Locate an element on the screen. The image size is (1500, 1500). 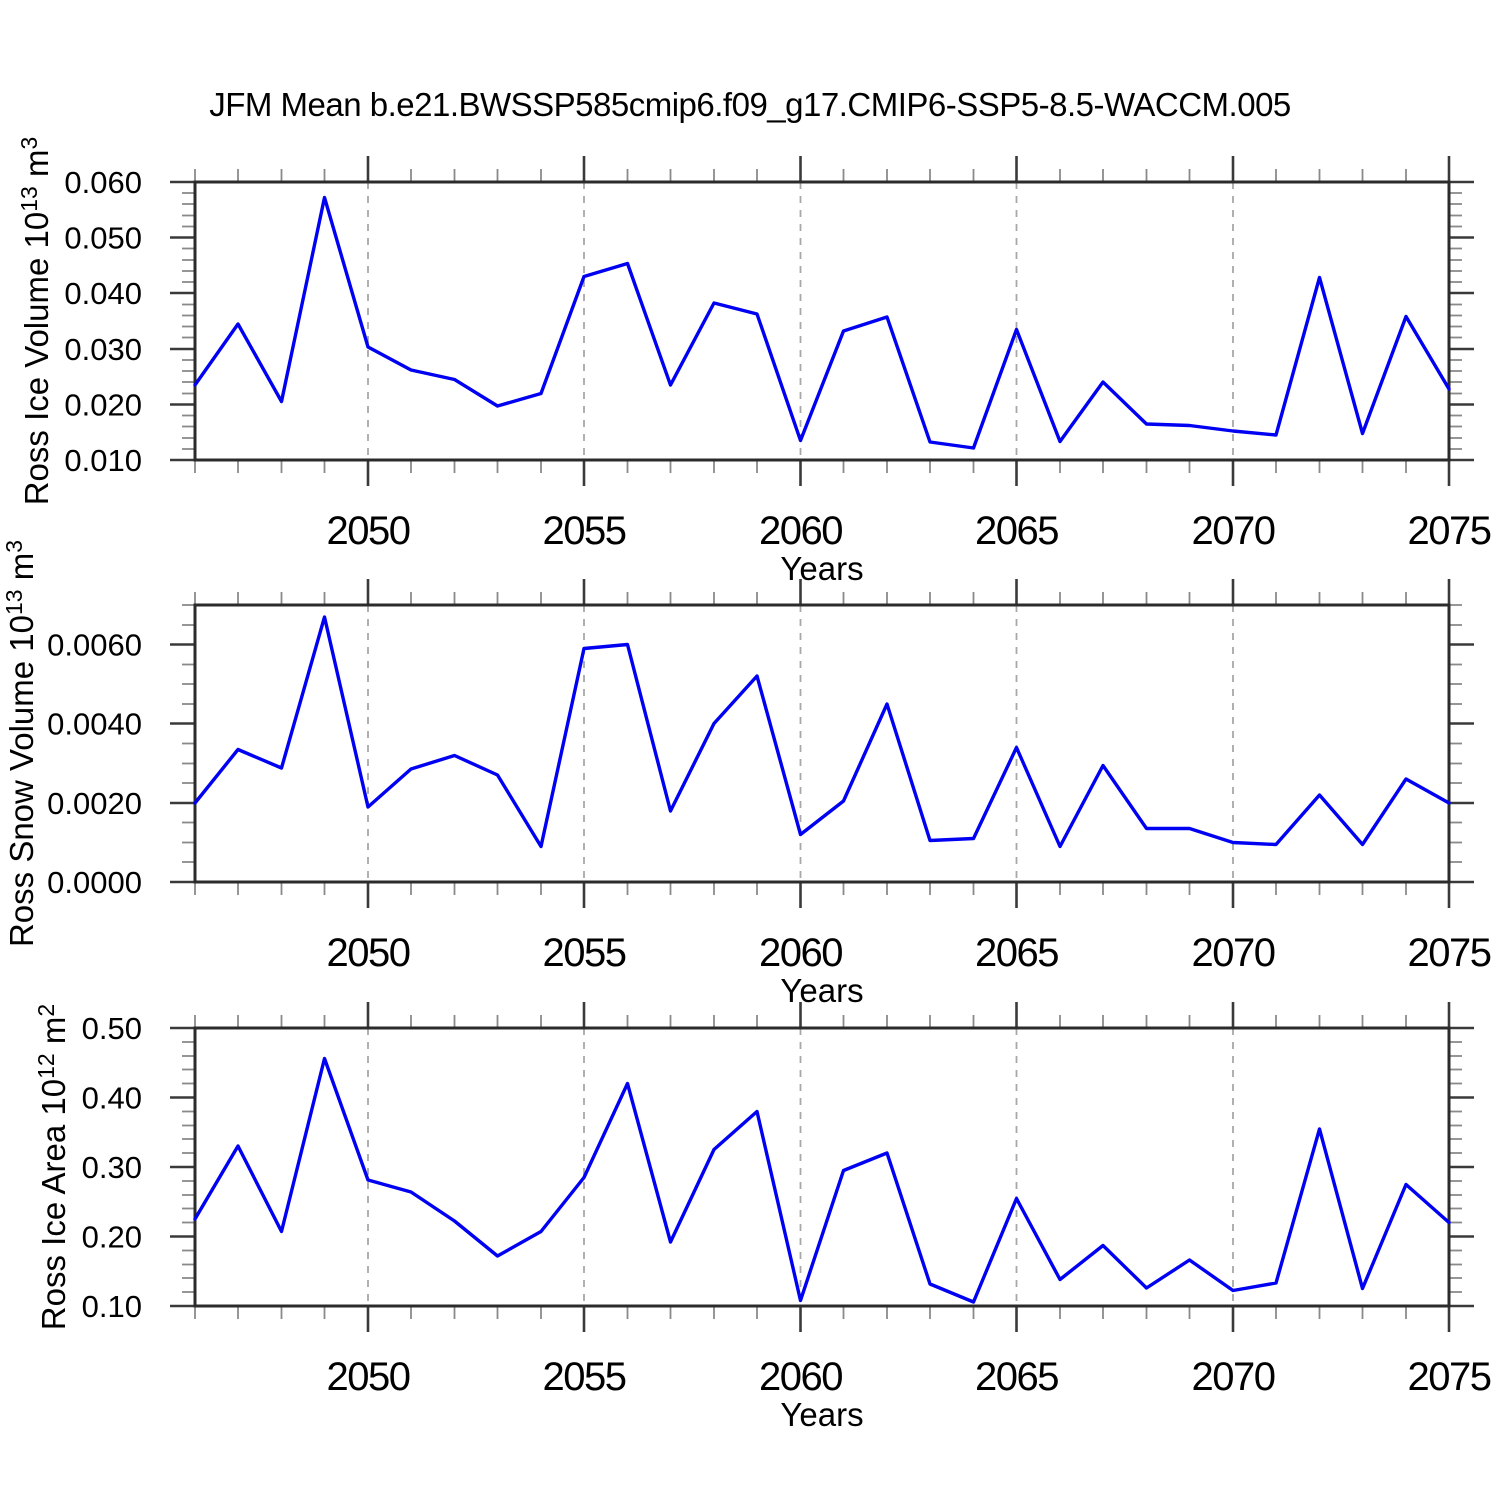
y-tick-label: 0.030 is located at coordinates (103, 349).